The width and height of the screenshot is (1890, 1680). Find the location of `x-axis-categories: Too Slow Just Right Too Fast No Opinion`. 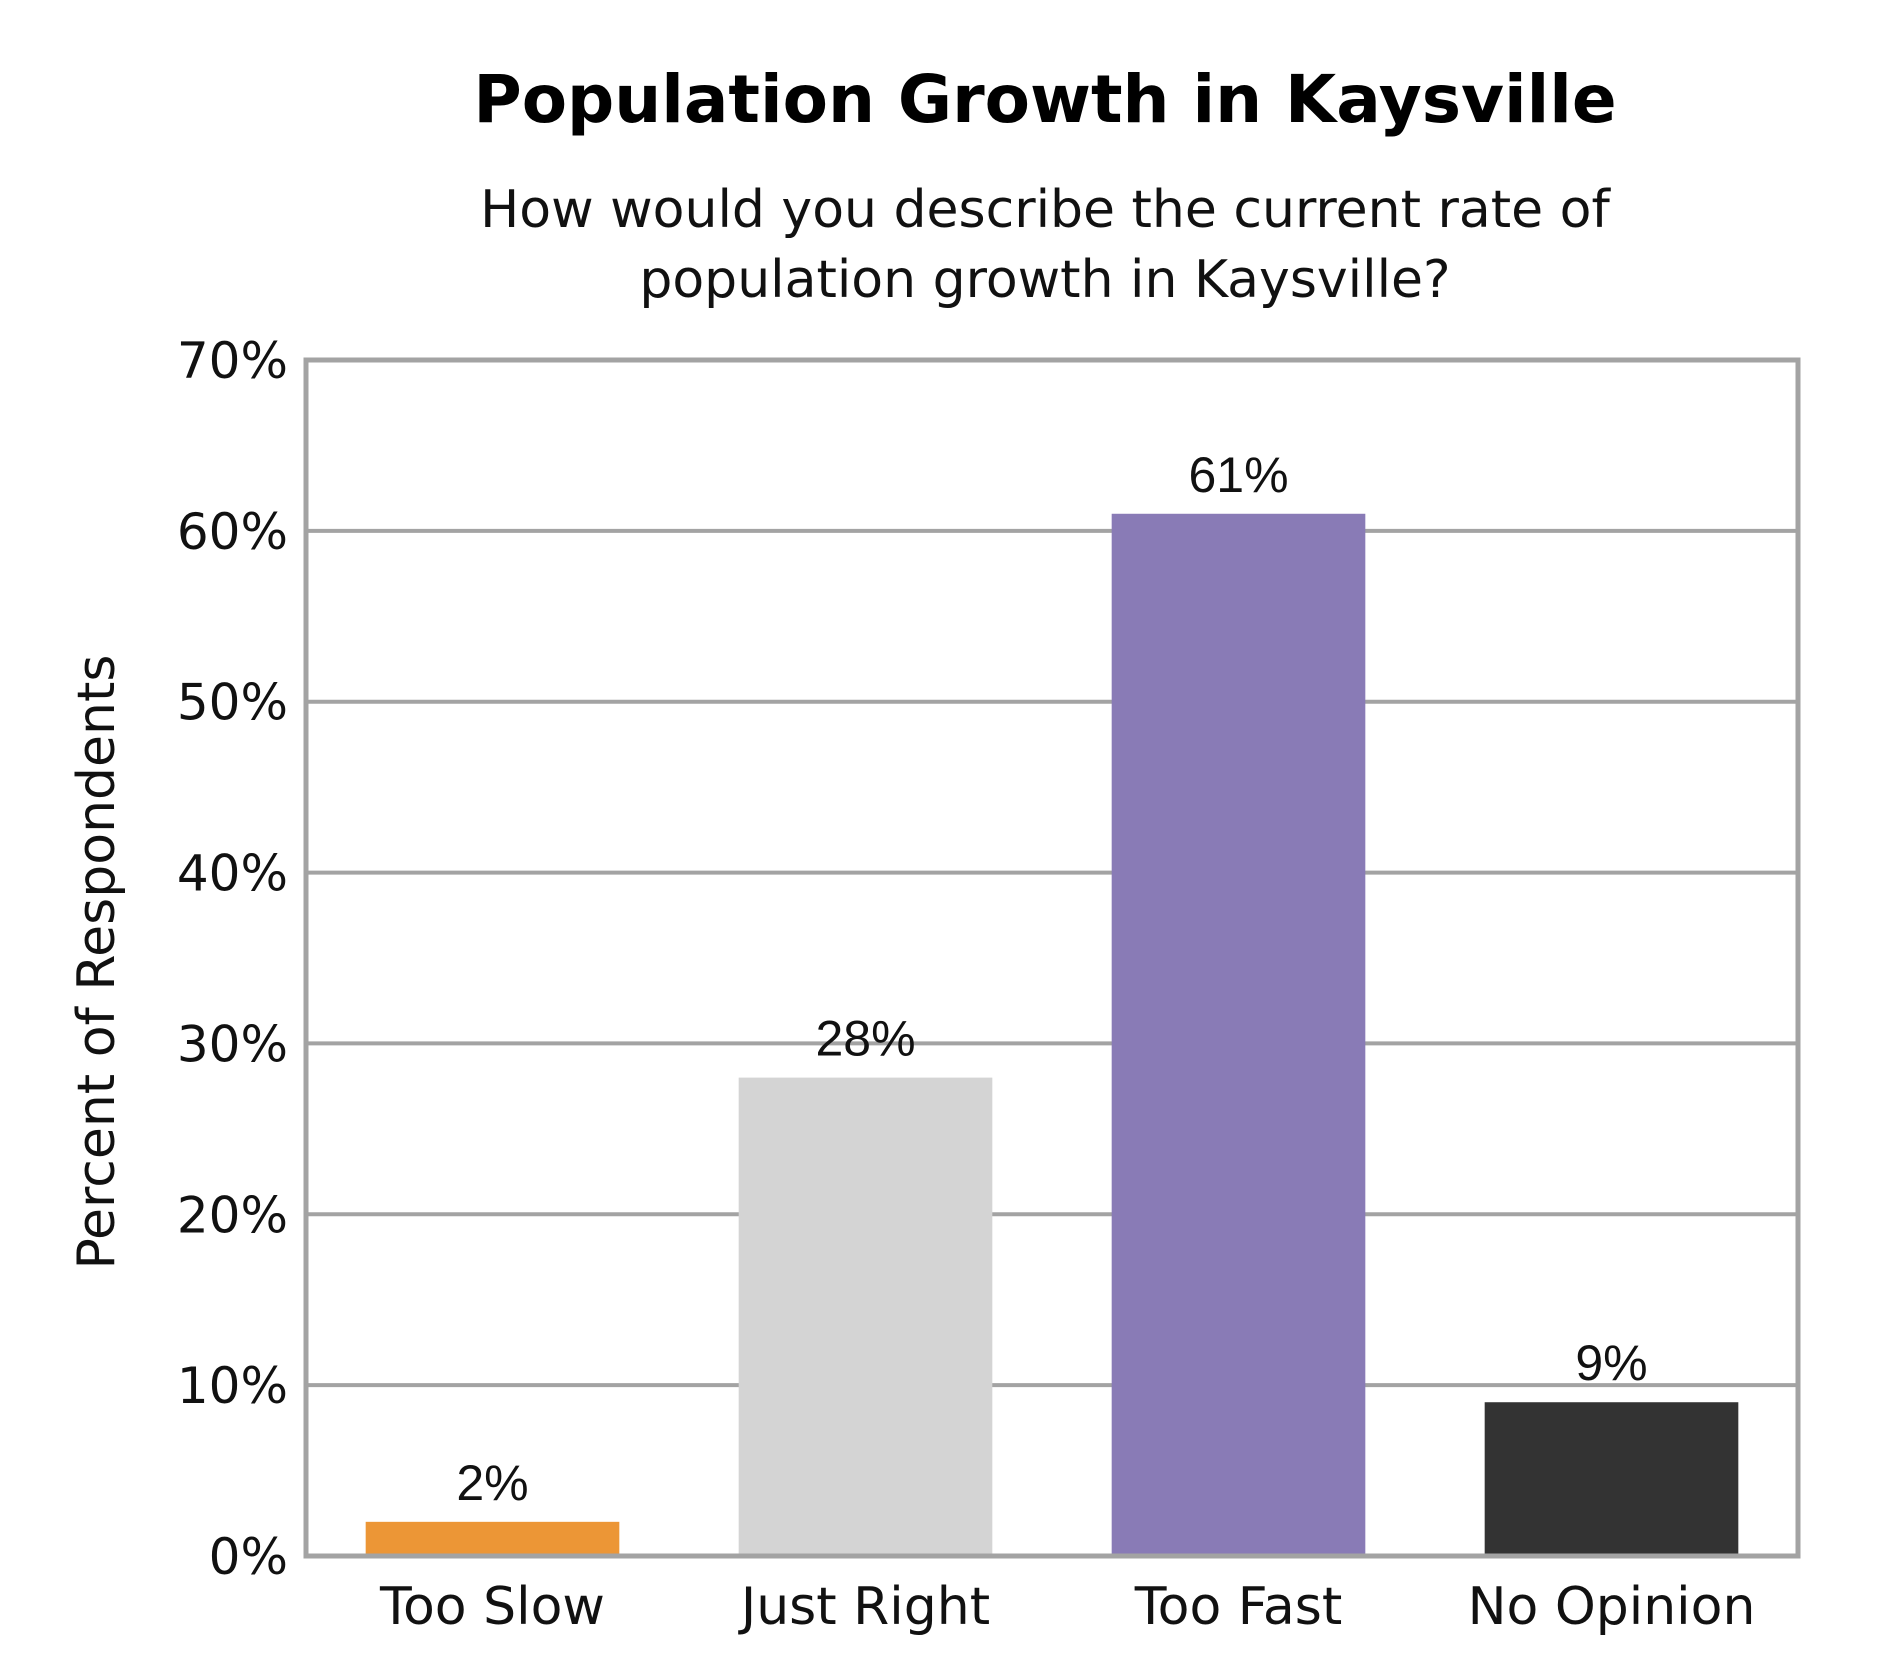

x-axis-categories: Too Slow Just Right Too Fast No Opinion is located at coordinates (1067, 1607).